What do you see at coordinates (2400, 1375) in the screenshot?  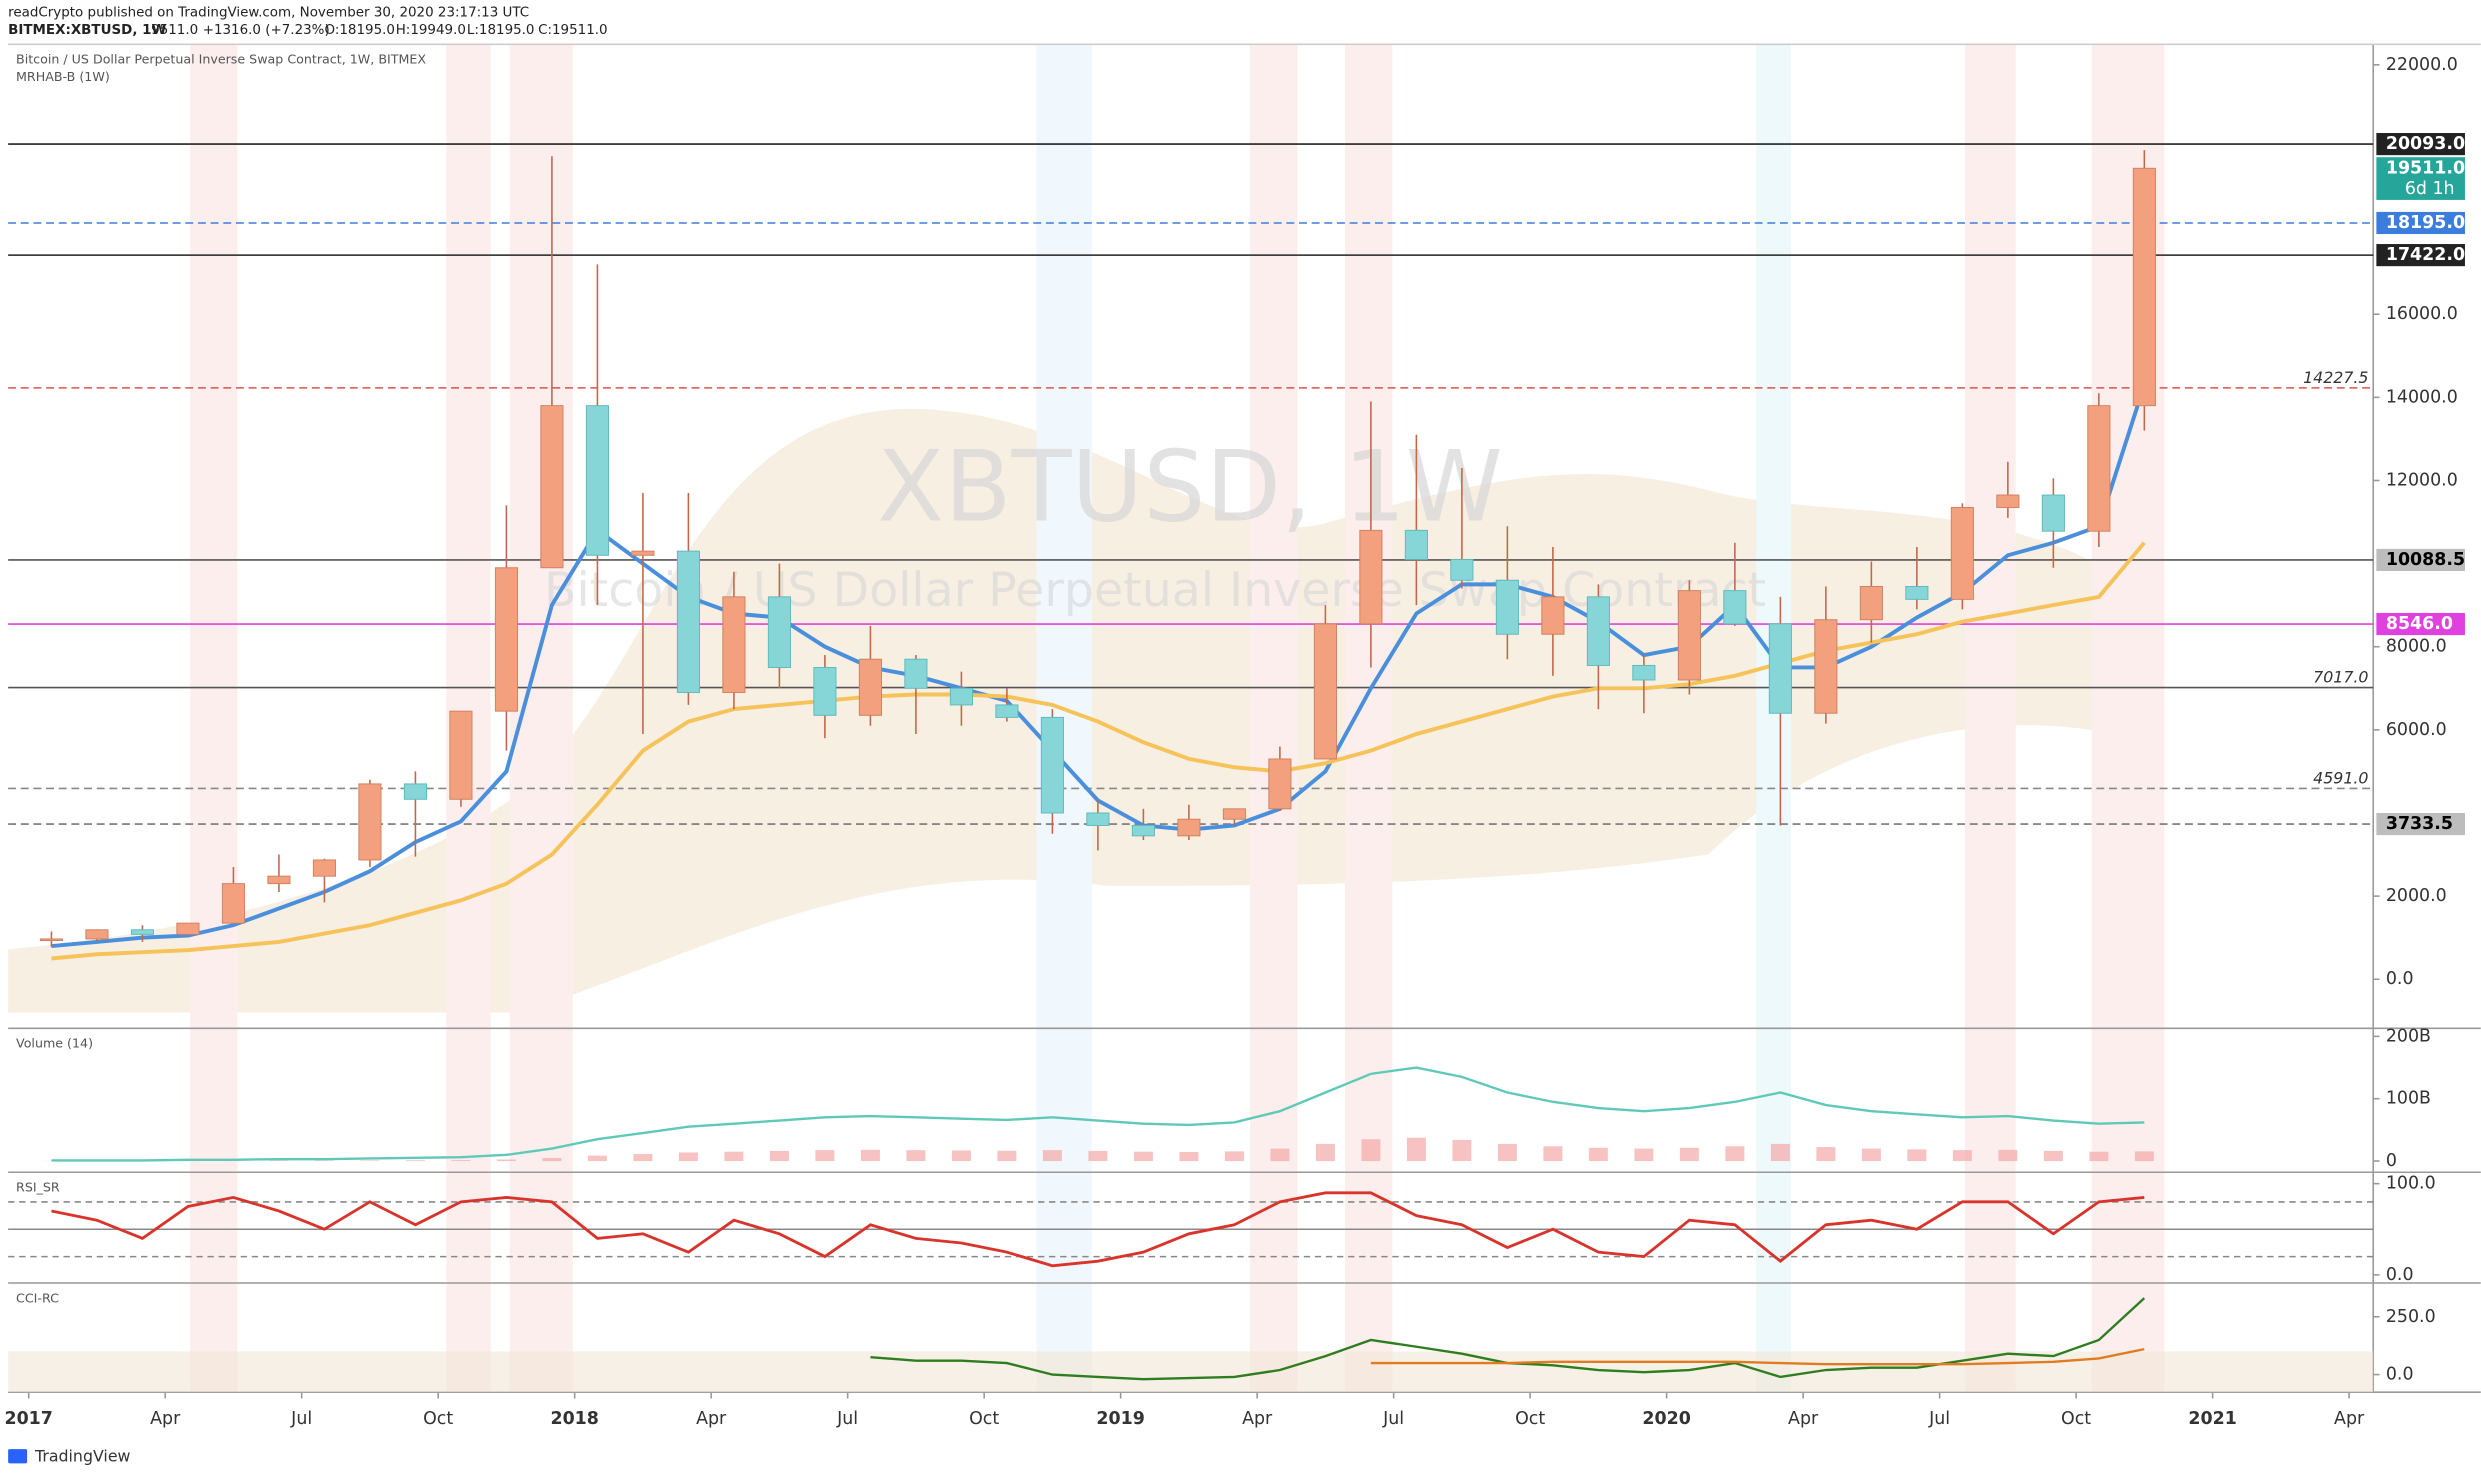 I see `y-tick-label: 0.0` at bounding box center [2400, 1375].